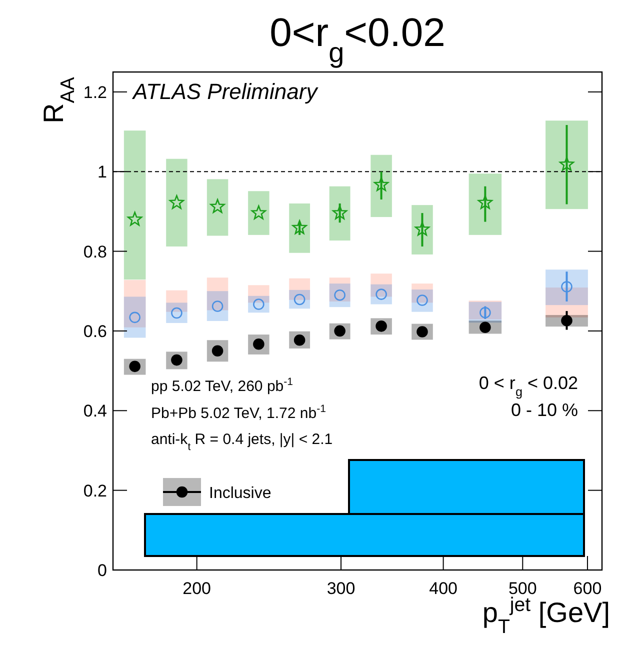 The height and width of the screenshot is (654, 620). Describe the element at coordinates (95, 252) in the screenshot. I see `y-tick-label: 0.8` at that location.